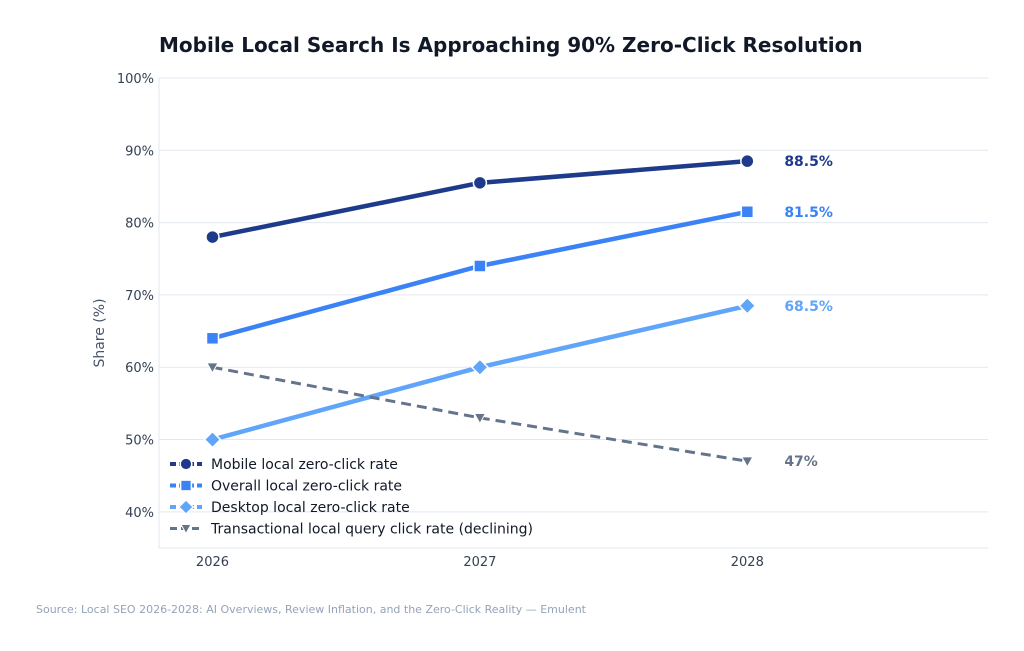 This screenshot has height=651, width=1024. Describe the element at coordinates (310, 508) in the screenshot. I see `legend-label: Desktop local zero-click rate` at that location.